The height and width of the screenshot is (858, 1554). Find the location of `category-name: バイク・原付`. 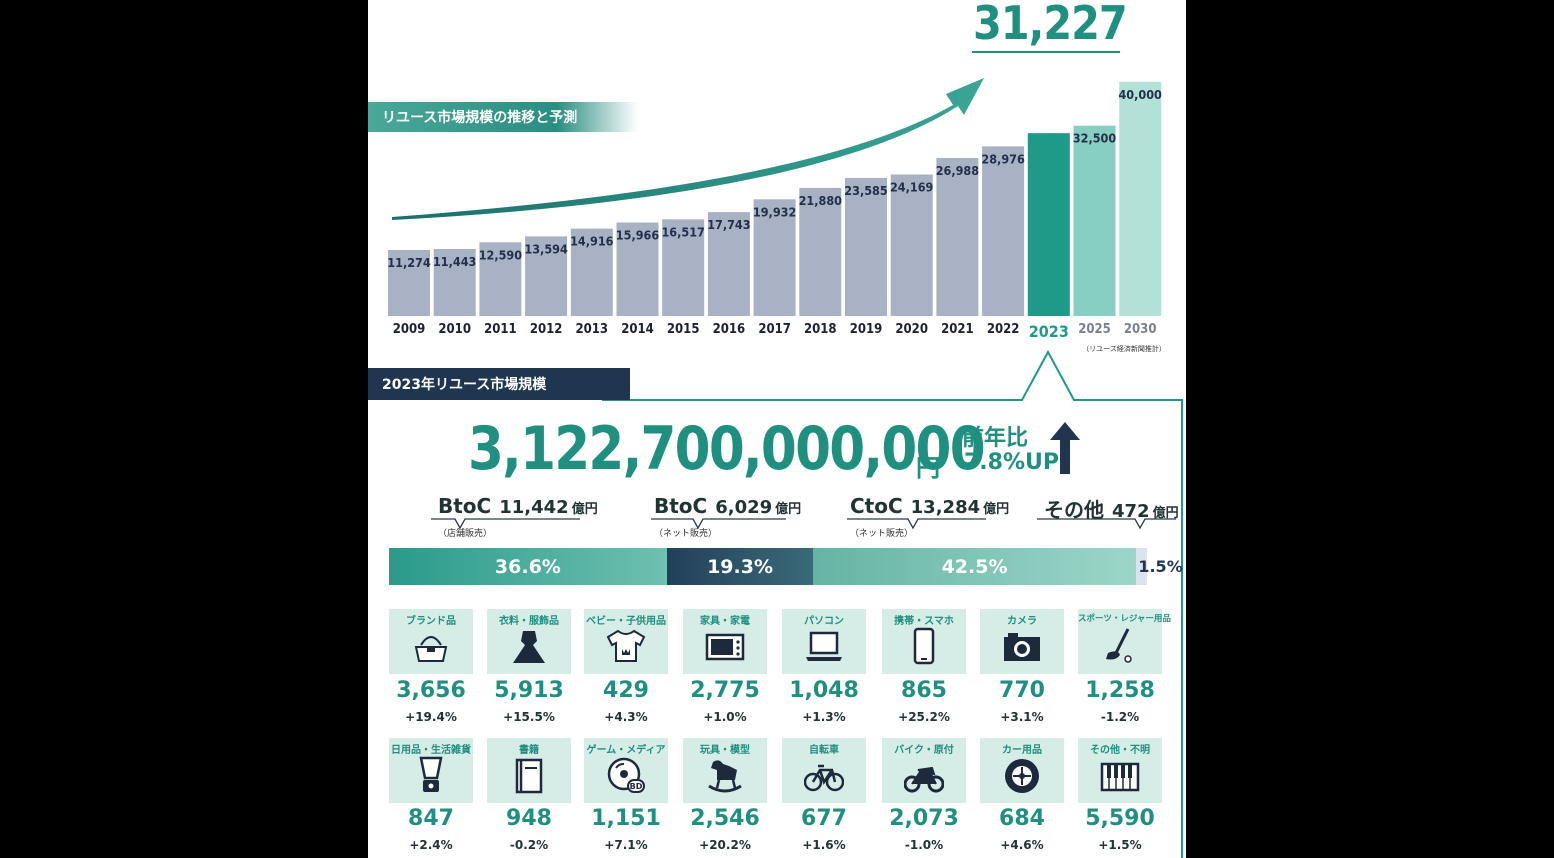

category-name: バイク・原付 is located at coordinates (924, 750).